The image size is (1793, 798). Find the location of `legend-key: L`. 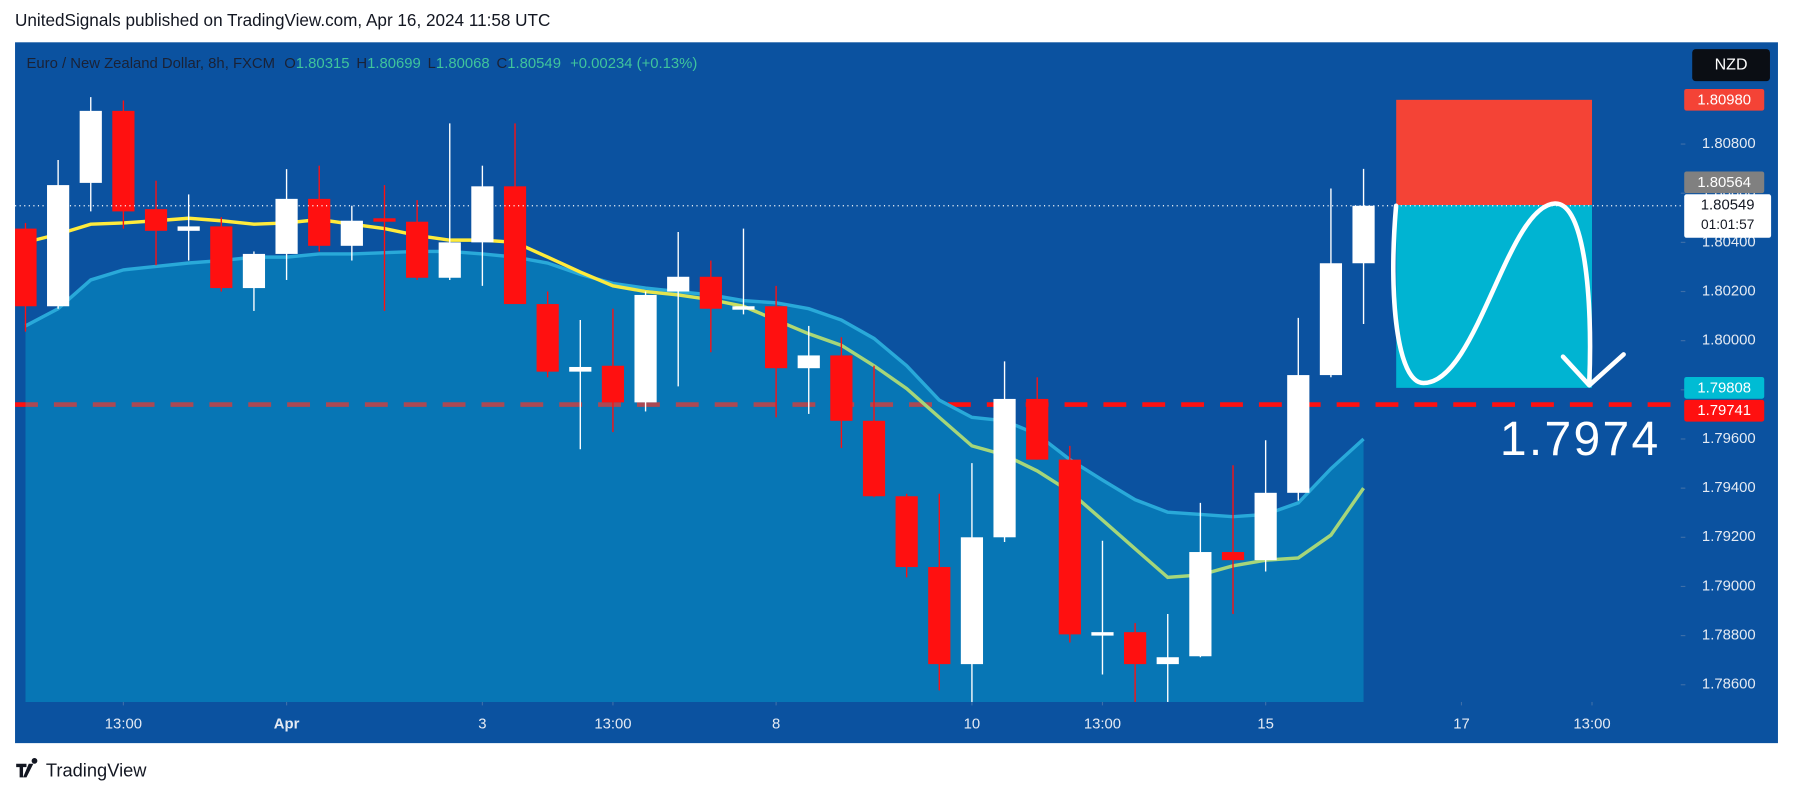

legend-key: L is located at coordinates (432, 64).